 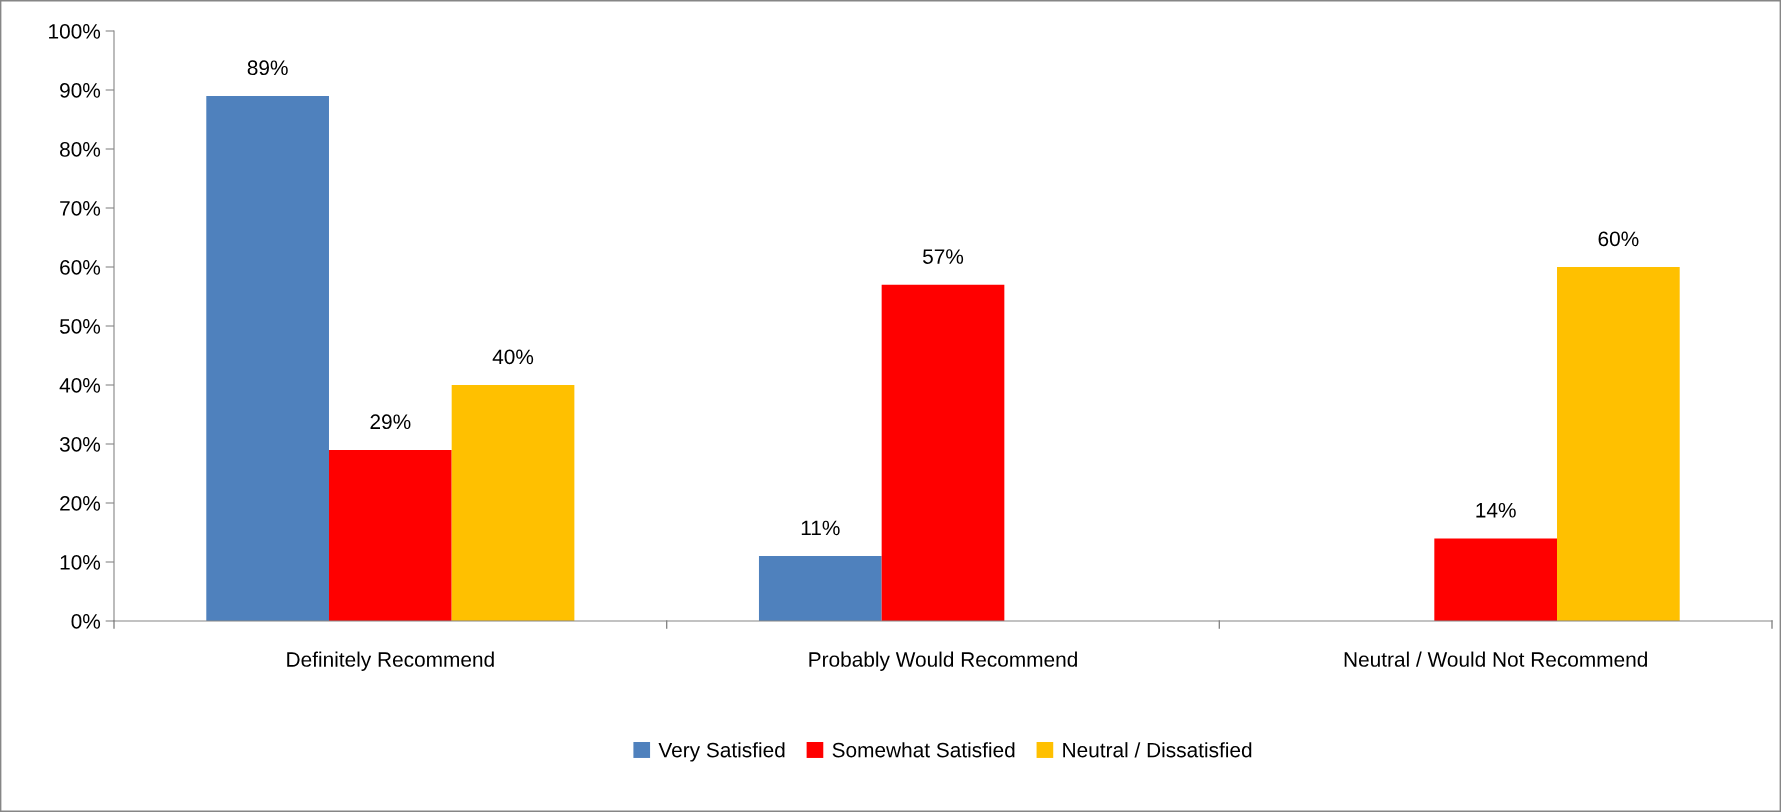 What do you see at coordinates (1618, 239) in the screenshot?
I see `data-label: 60%` at bounding box center [1618, 239].